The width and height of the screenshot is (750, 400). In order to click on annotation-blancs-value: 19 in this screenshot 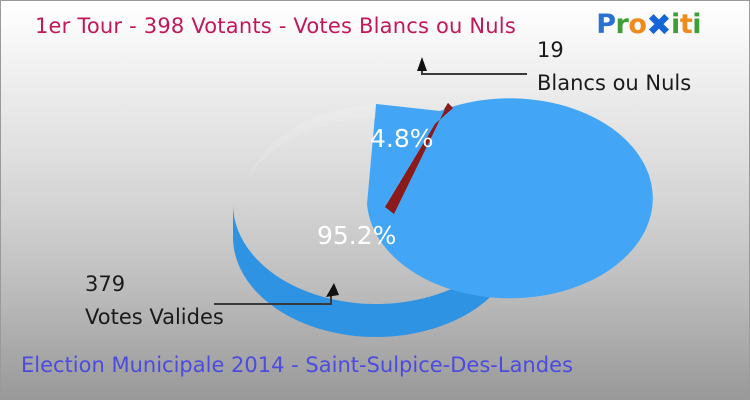, I will do `click(550, 50)`.